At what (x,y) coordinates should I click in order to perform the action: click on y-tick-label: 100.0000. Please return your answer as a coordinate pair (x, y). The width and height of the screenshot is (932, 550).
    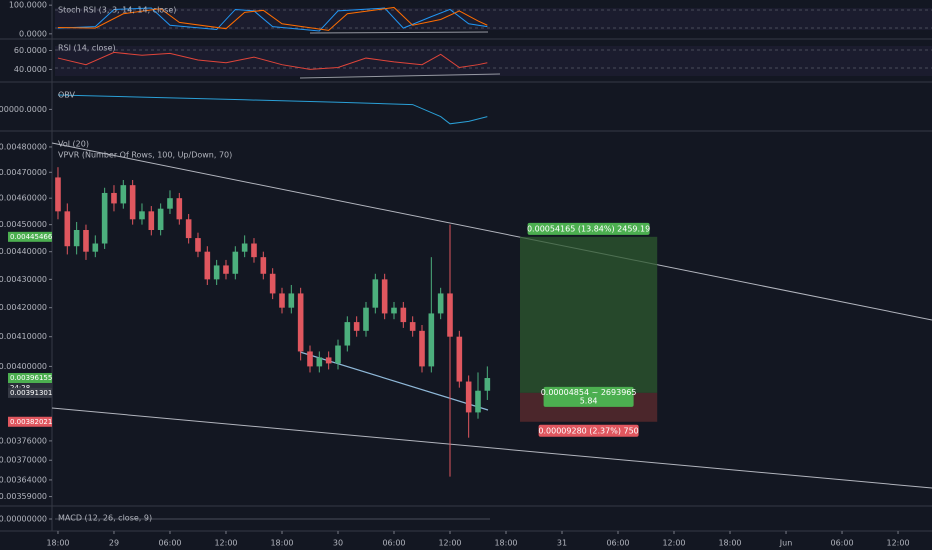
    Looking at the image, I should click on (28, 5).